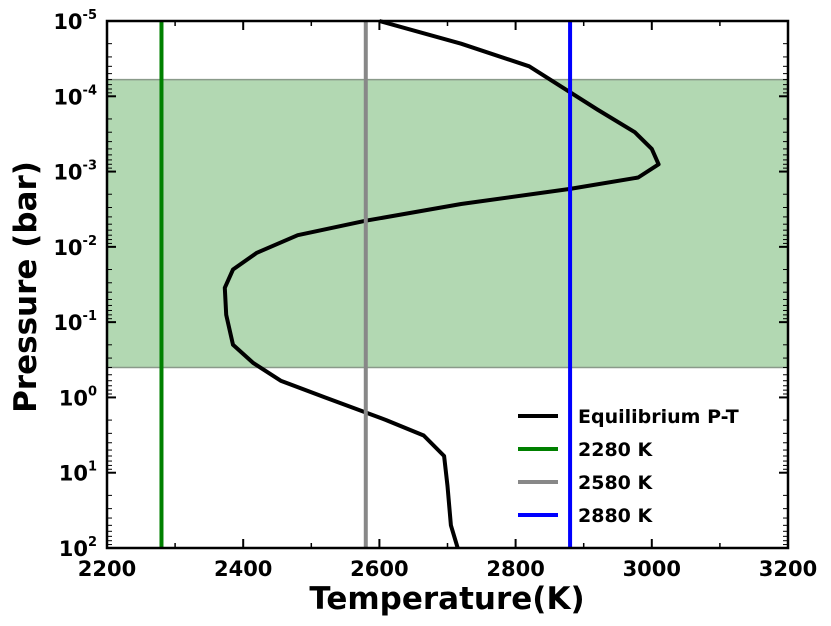 Image resolution: width=831 pixels, height=626 pixels. What do you see at coordinates (75, 21) in the screenshot?
I see `y-tick-label: 10⁻⁵` at bounding box center [75, 21].